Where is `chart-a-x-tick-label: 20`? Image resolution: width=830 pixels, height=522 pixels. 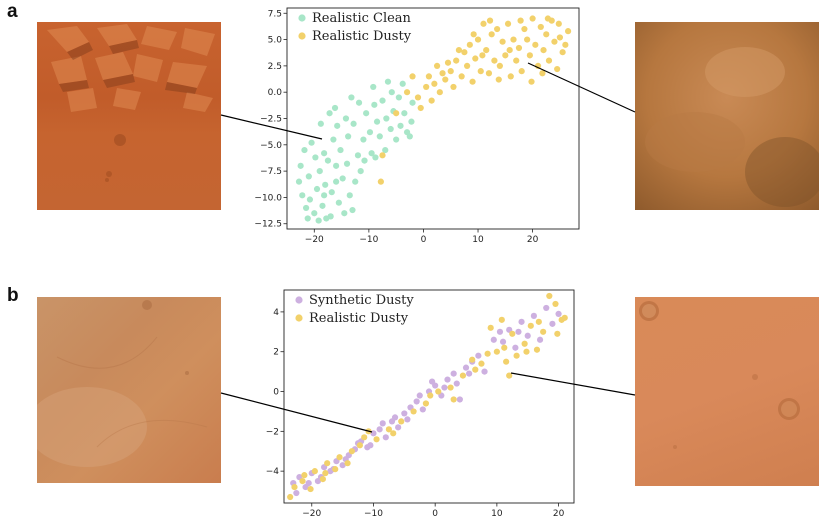
chart-a-x-tick-label: 20 is located at coordinates (533, 240).